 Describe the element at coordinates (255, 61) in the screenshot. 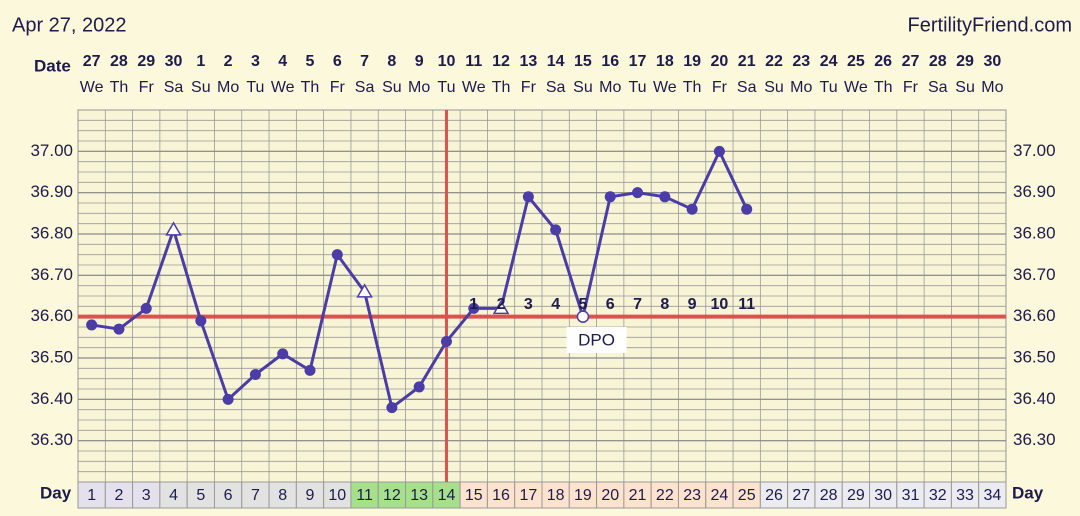

I see `date-label: 3` at that location.